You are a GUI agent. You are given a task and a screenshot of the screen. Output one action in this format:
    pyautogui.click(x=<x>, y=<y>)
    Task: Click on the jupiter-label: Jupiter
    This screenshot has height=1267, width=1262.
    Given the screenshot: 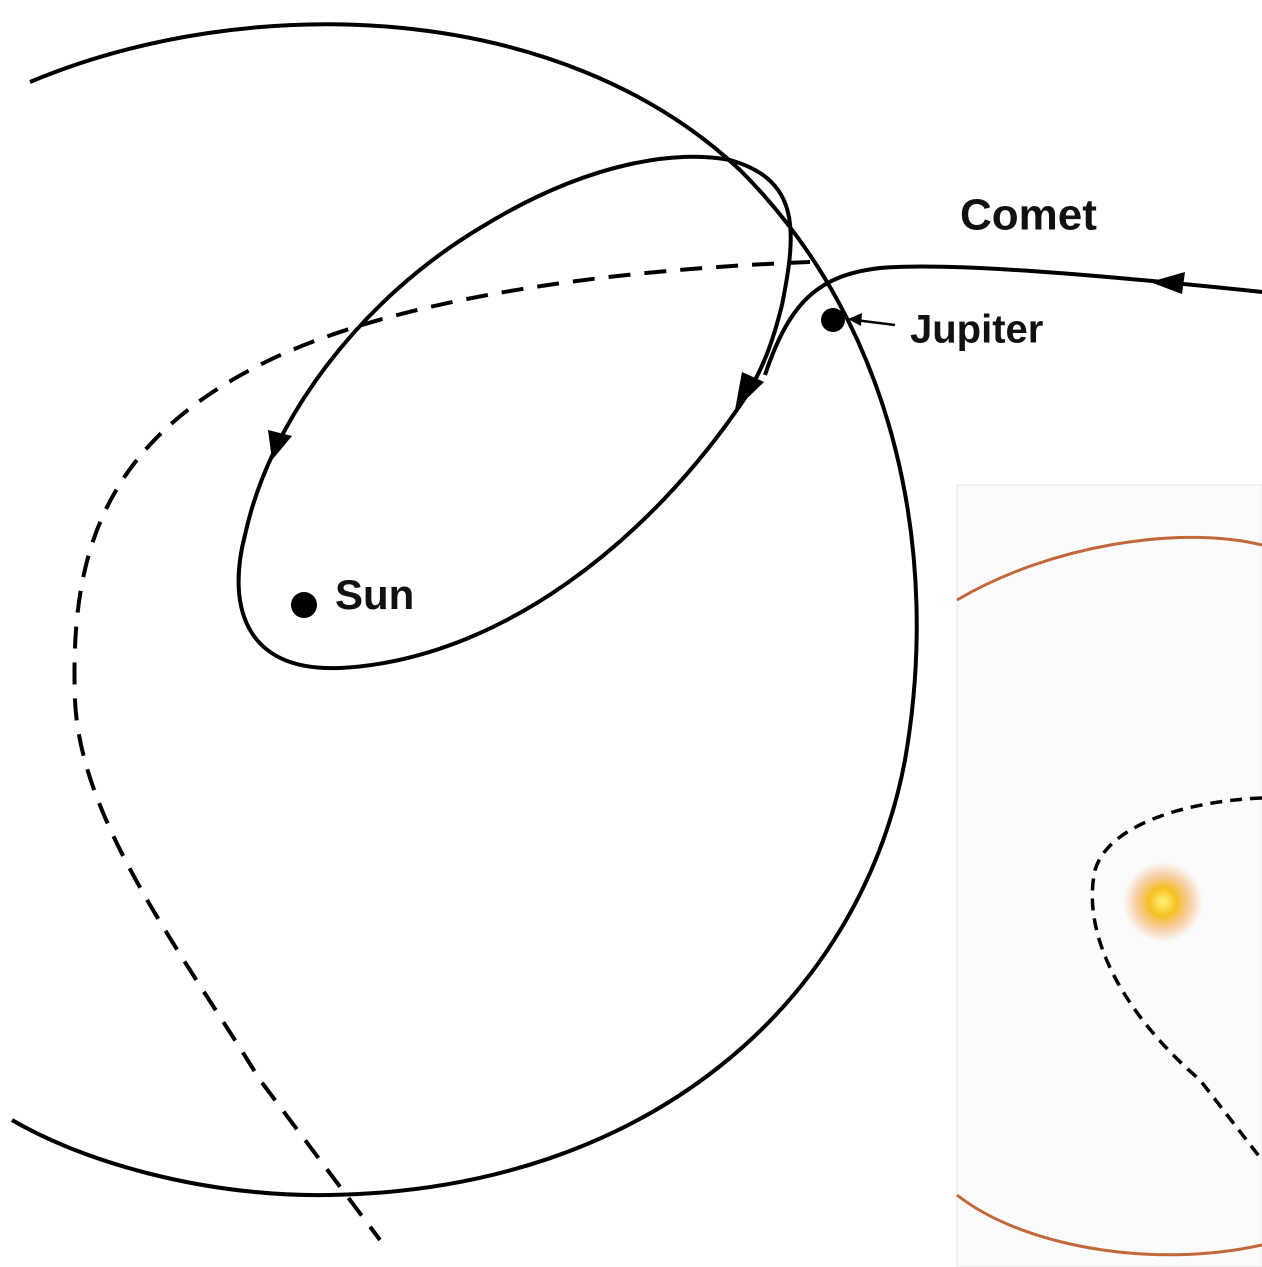 What is the action you would take?
    pyautogui.click(x=976, y=330)
    